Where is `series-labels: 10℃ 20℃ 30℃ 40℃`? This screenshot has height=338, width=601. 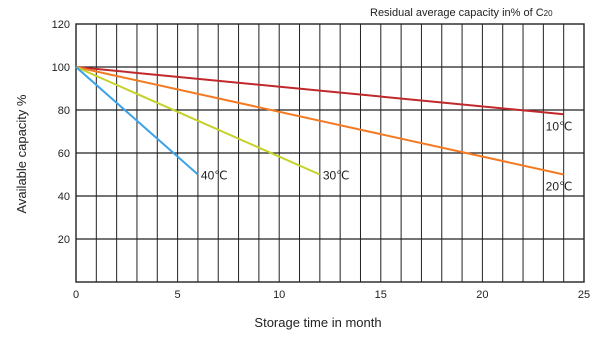 series-labels: 10℃ 20℃ 30℃ 40℃ is located at coordinates (387, 156).